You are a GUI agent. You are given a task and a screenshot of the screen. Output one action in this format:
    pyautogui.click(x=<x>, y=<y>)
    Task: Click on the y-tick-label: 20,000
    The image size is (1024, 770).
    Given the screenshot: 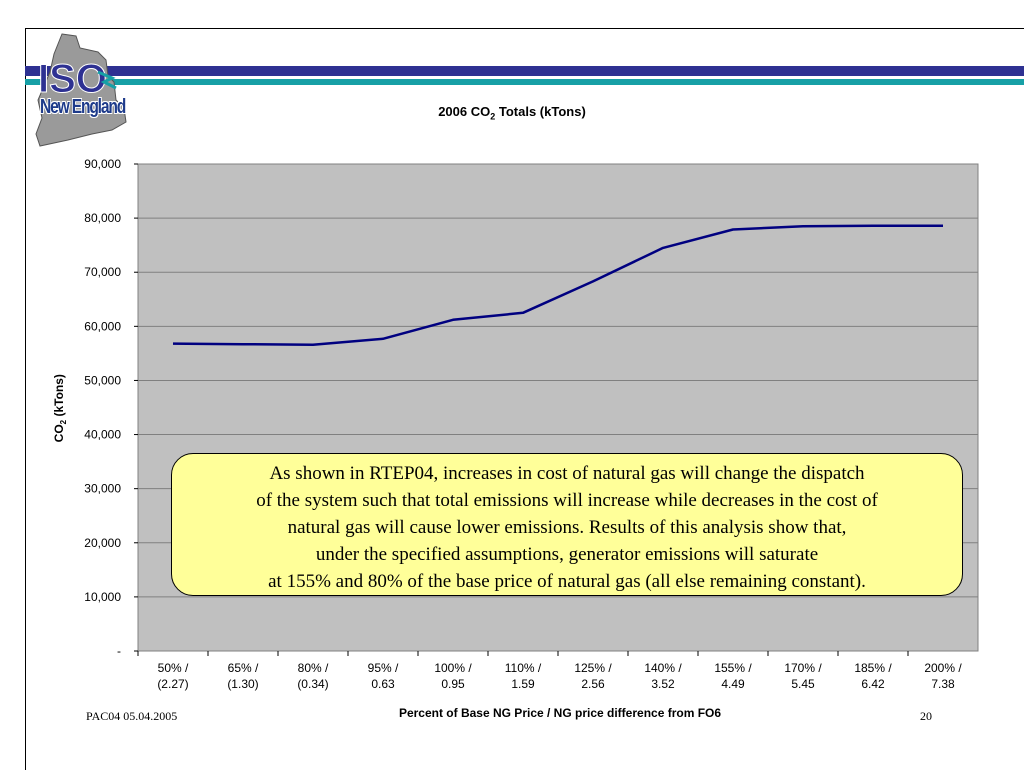 What is the action you would take?
    pyautogui.click(x=102, y=543)
    